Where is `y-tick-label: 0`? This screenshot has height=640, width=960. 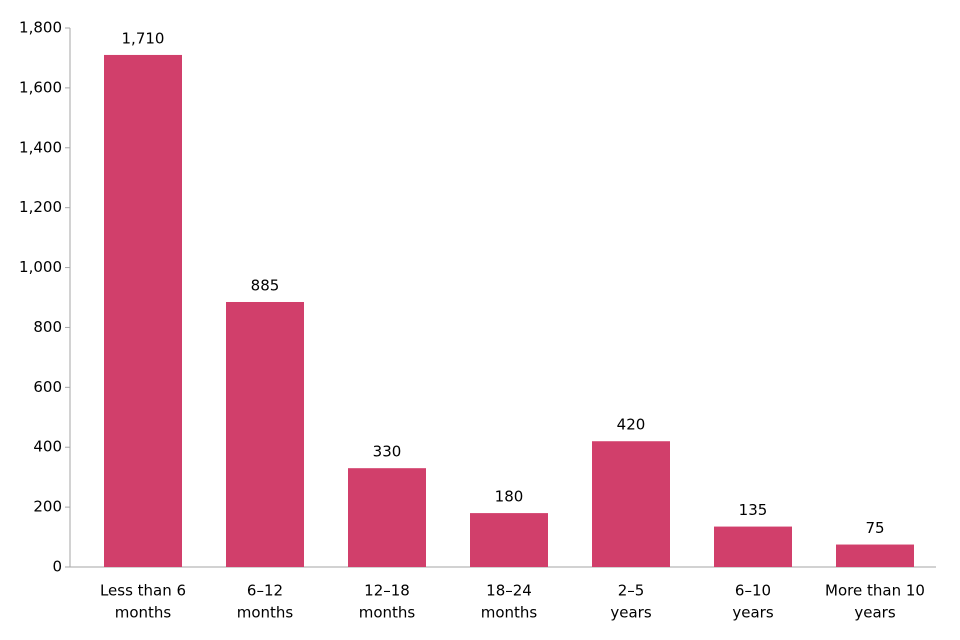
y-tick-label: 0 is located at coordinates (57, 567).